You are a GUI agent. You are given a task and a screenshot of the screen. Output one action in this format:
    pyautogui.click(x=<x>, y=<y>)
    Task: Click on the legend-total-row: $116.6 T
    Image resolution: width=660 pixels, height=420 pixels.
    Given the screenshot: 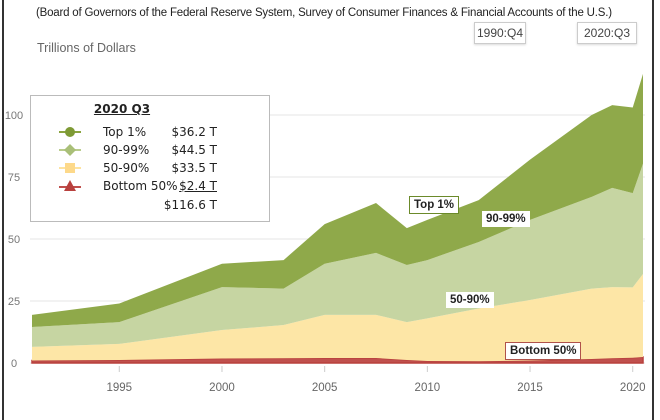 What is the action you would take?
    pyautogui.click(x=150, y=206)
    